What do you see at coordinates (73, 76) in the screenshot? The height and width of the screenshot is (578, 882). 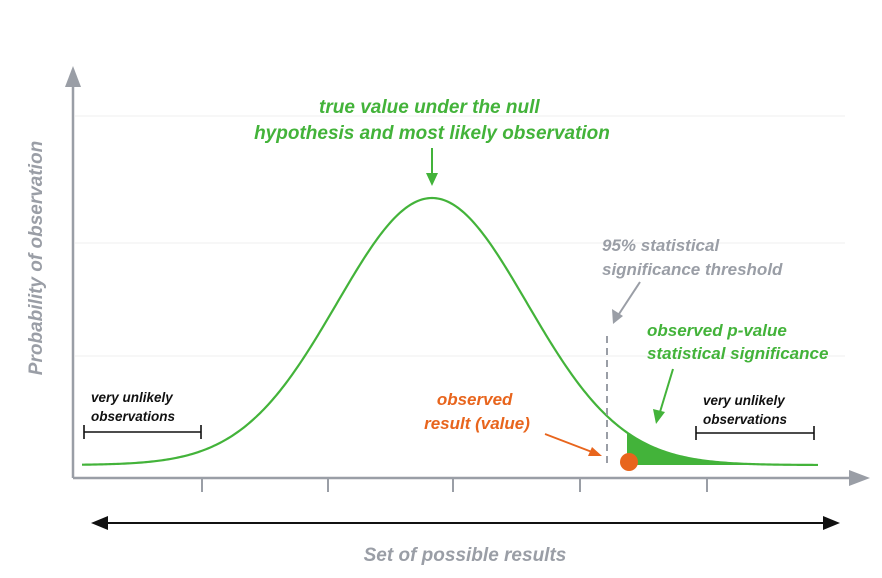 I see `arrow-up-icon` at bounding box center [73, 76].